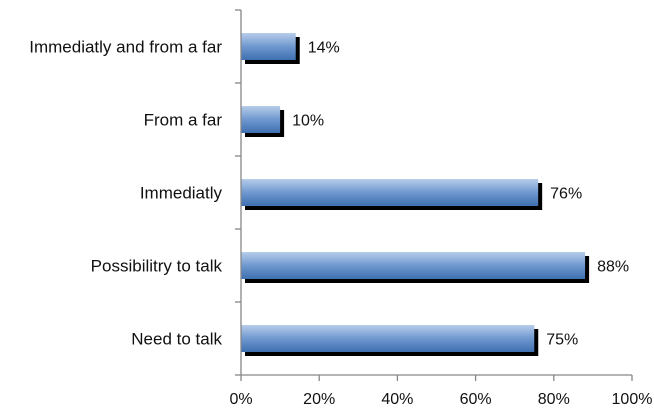 The image size is (654, 412). Describe the element at coordinates (554, 399) in the screenshot. I see `x-tick-label: 80%` at that location.